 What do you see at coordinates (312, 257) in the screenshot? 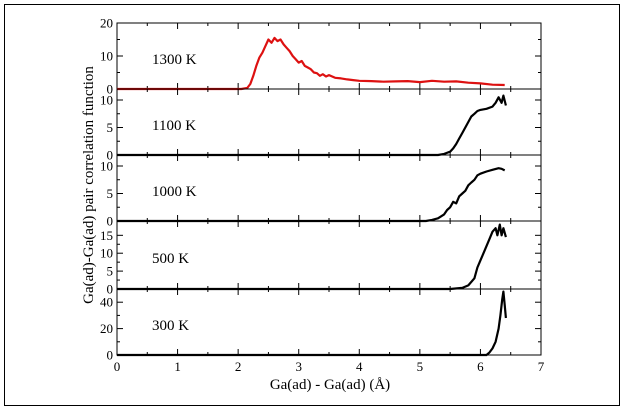
I see `series-line-500-K` at bounding box center [312, 257].